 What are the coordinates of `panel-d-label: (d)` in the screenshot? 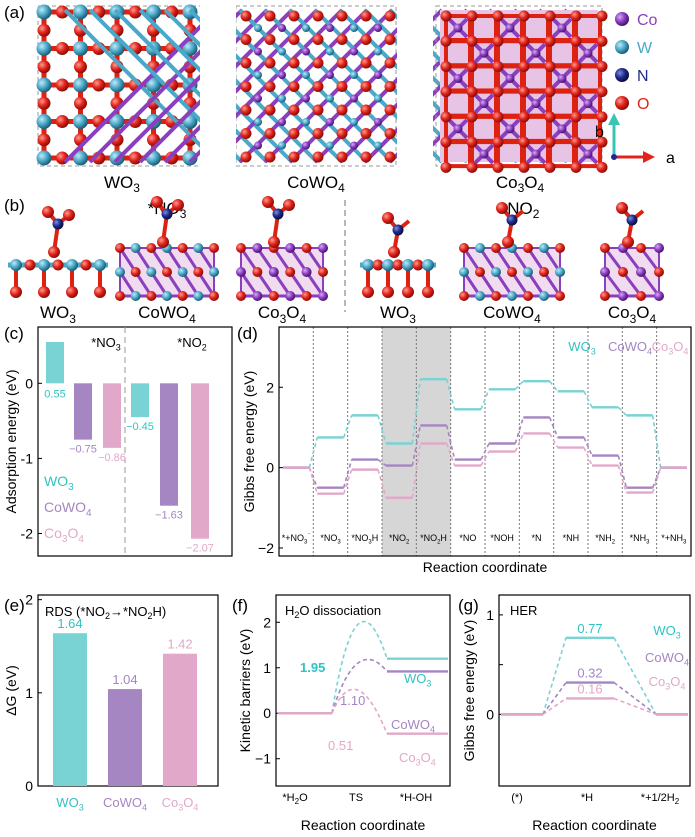 It's located at (247, 333).